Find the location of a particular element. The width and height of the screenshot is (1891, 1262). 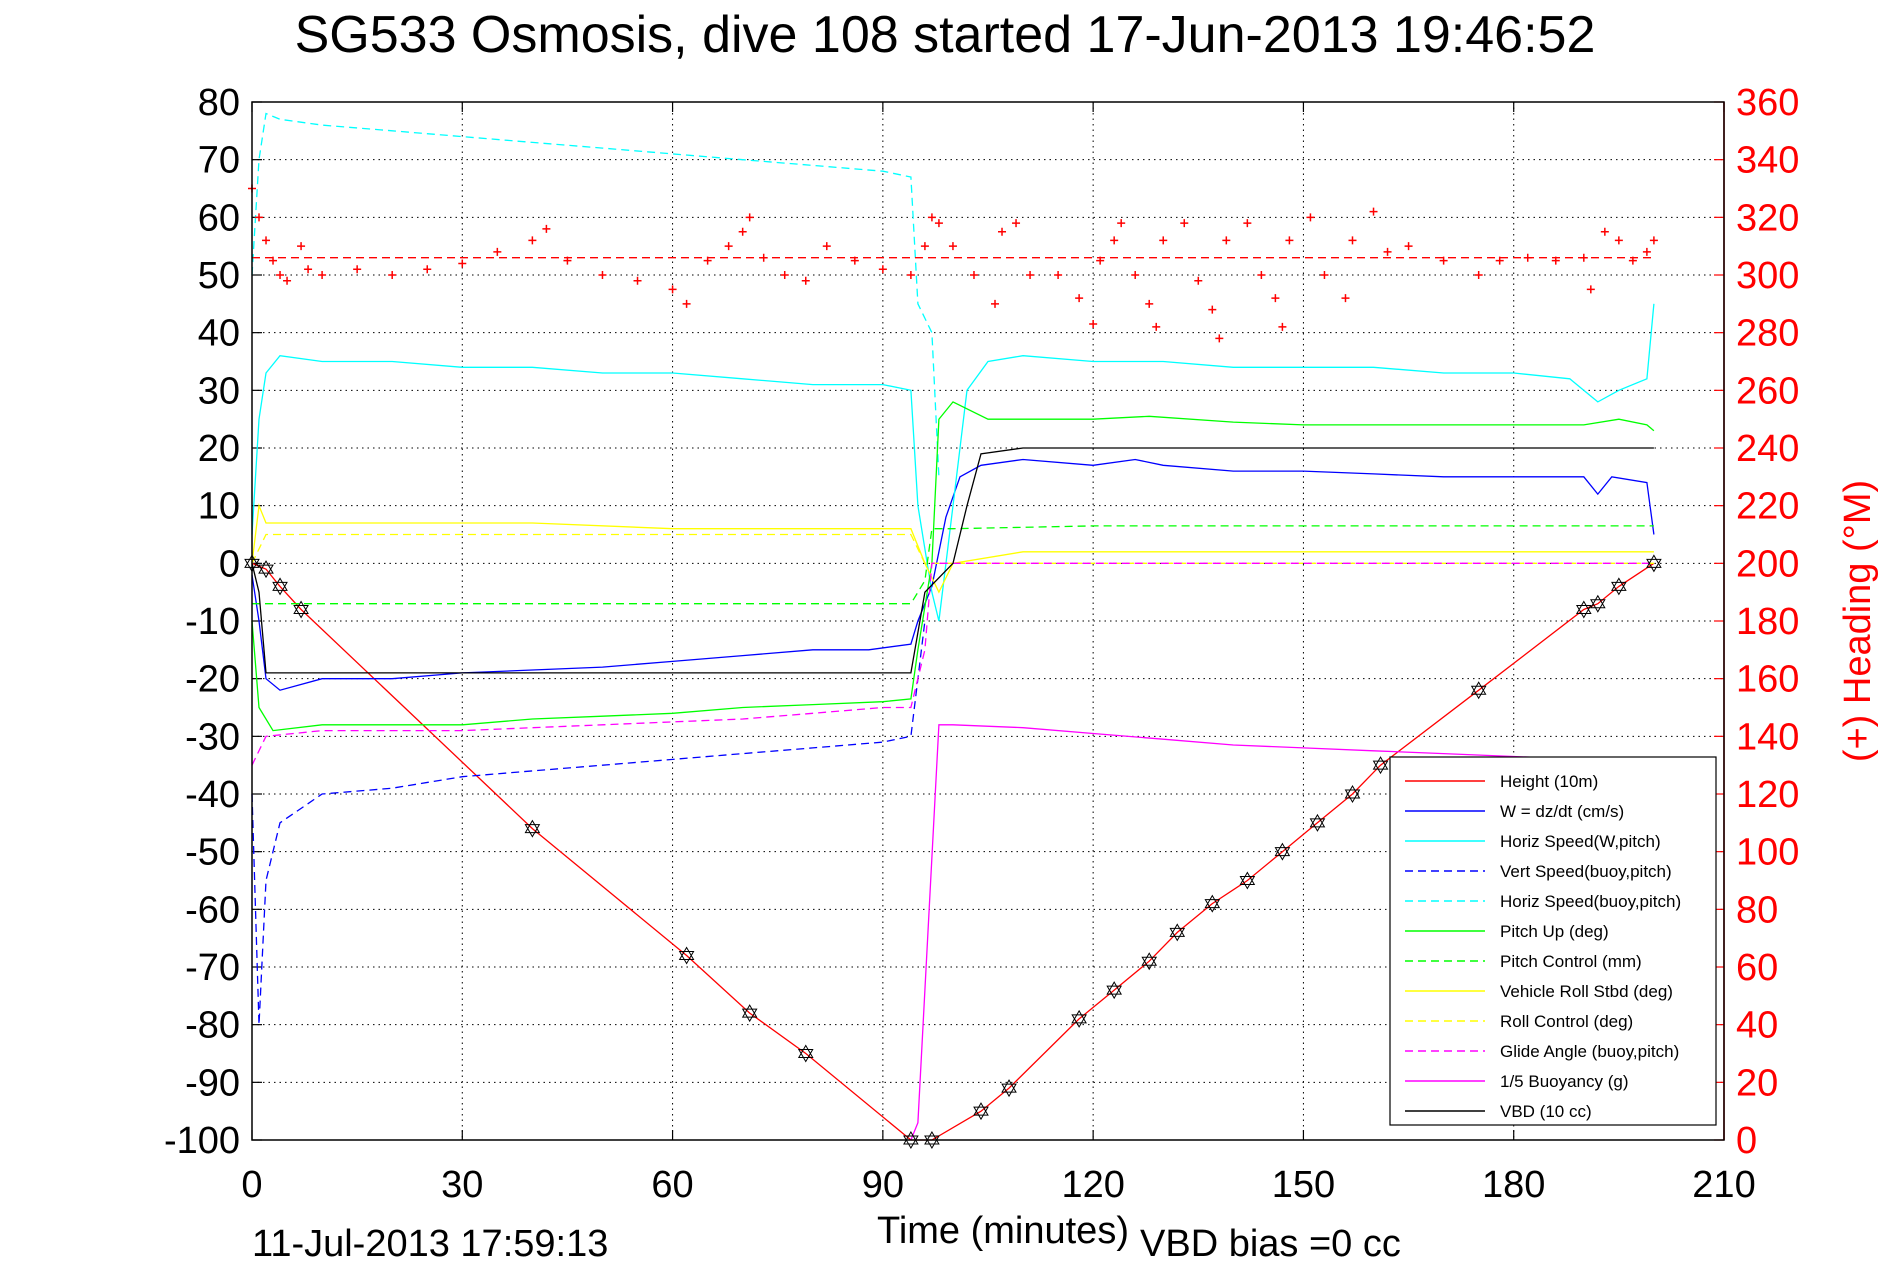

y2-tick-label: 20 is located at coordinates (1757, 1083).